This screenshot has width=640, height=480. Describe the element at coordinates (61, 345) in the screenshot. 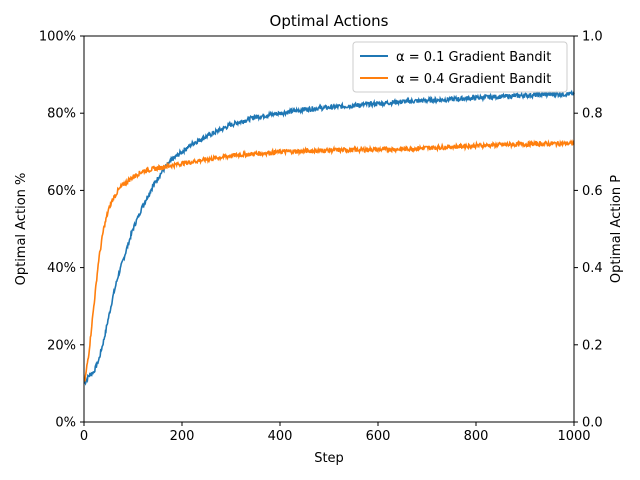

I see `y-tick-label: 20%` at that location.